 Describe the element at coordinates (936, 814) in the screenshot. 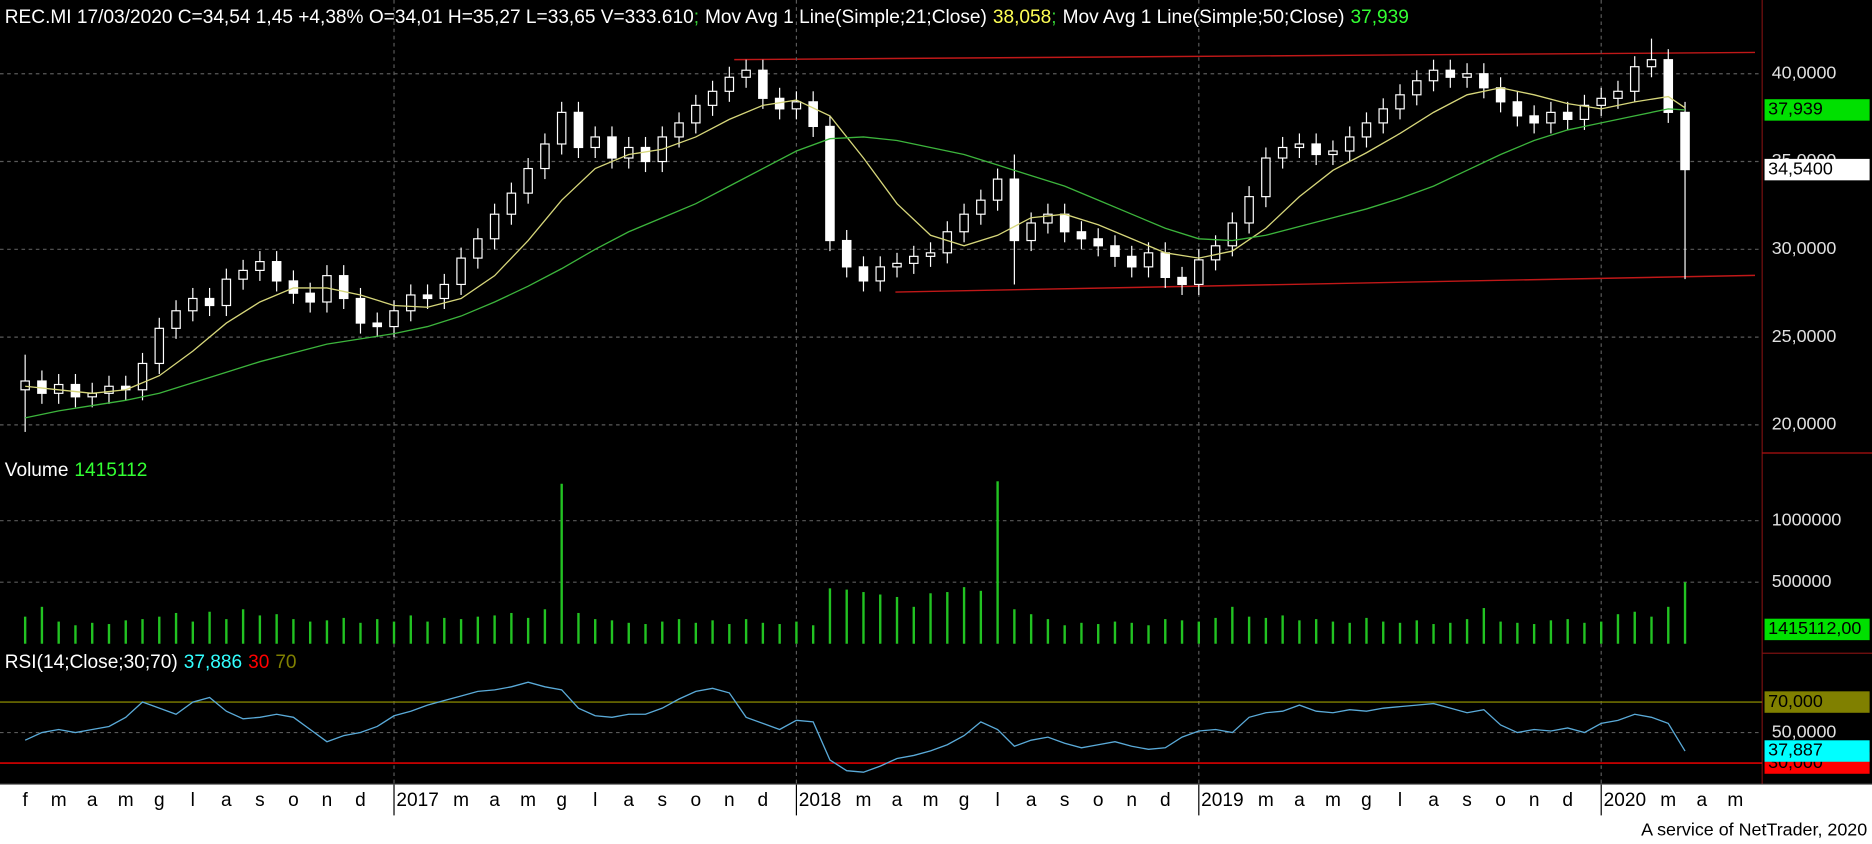

I see `x-axis-strip` at that location.